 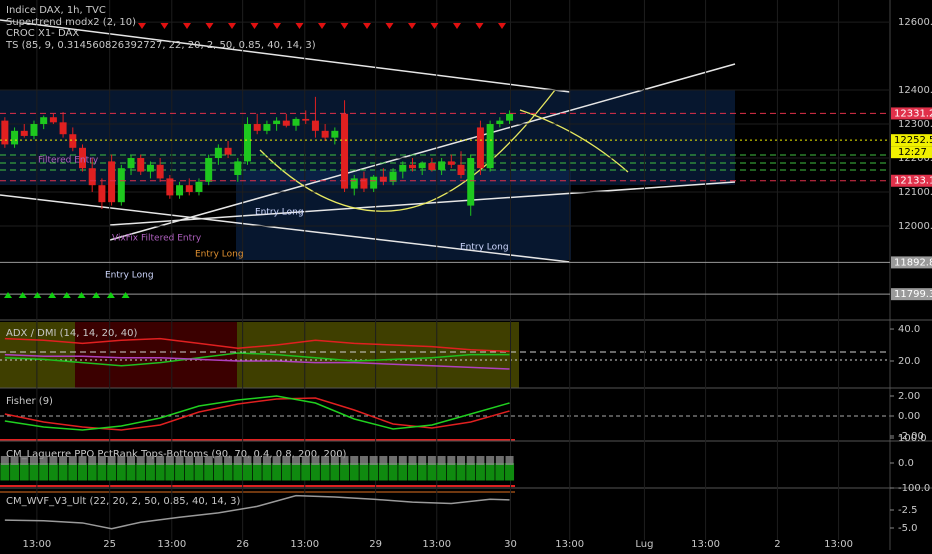 What do you see at coordinates (56, 10) in the screenshot?
I see `symbol-title: Indice DAX, 1h, TVC` at bounding box center [56, 10].